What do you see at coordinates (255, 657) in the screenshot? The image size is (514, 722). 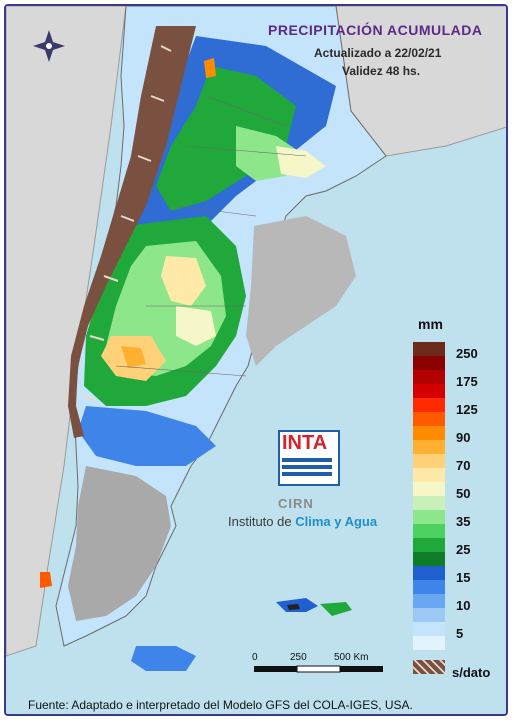 I see `scale-label-0: 0` at bounding box center [255, 657].